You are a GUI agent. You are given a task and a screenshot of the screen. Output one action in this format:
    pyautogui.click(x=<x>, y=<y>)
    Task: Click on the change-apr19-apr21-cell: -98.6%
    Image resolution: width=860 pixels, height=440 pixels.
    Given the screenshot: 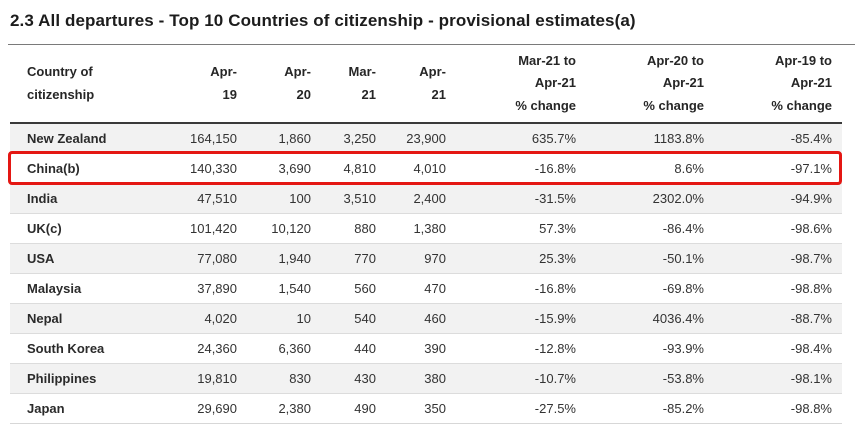 What is the action you would take?
    pyautogui.click(x=778, y=227)
    